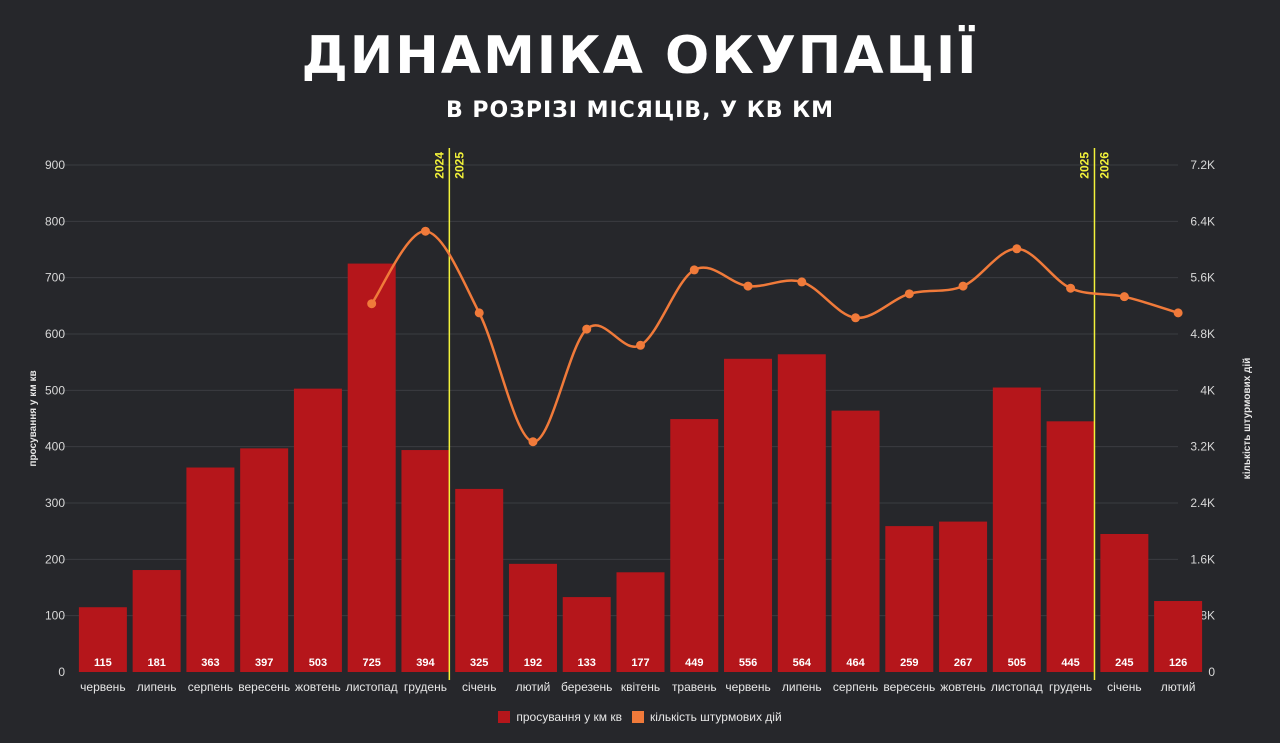 The height and width of the screenshot is (743, 1280). Describe the element at coordinates (55, 390) in the screenshot. I see `y-tick-left: 500` at that location.